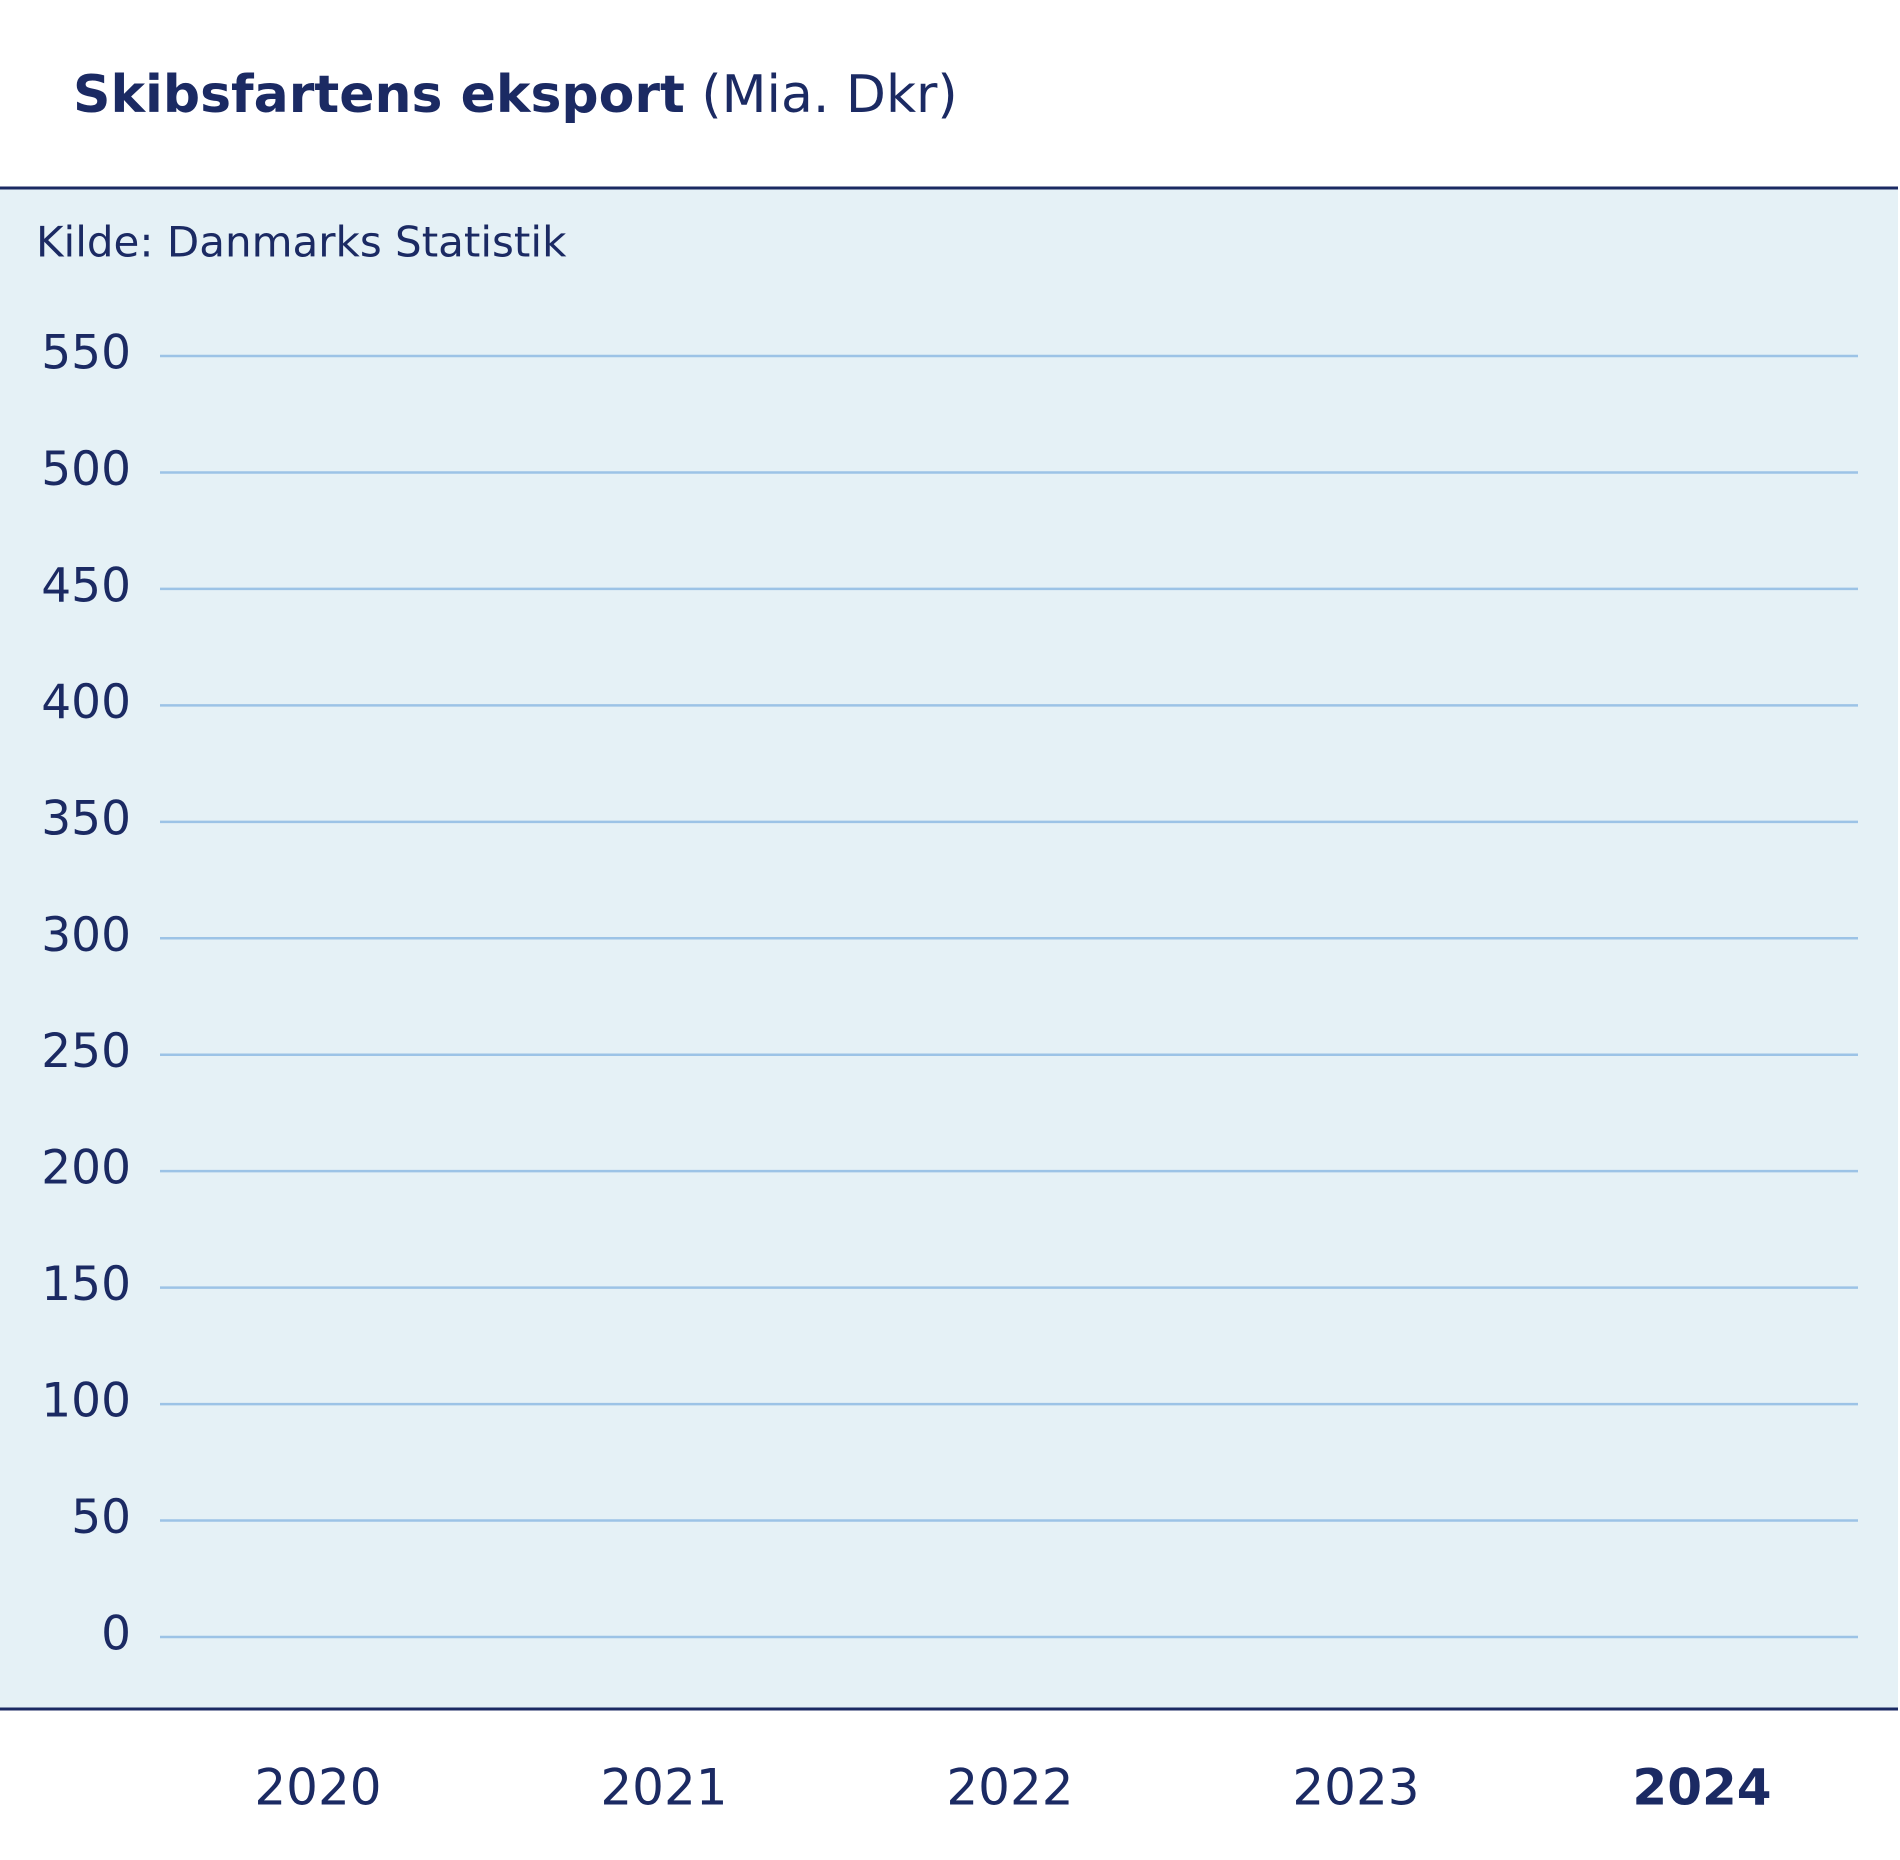 The width and height of the screenshot is (1900, 1860). What do you see at coordinates (663, 1788) in the screenshot?
I see `x-tick-label: 2021` at bounding box center [663, 1788].